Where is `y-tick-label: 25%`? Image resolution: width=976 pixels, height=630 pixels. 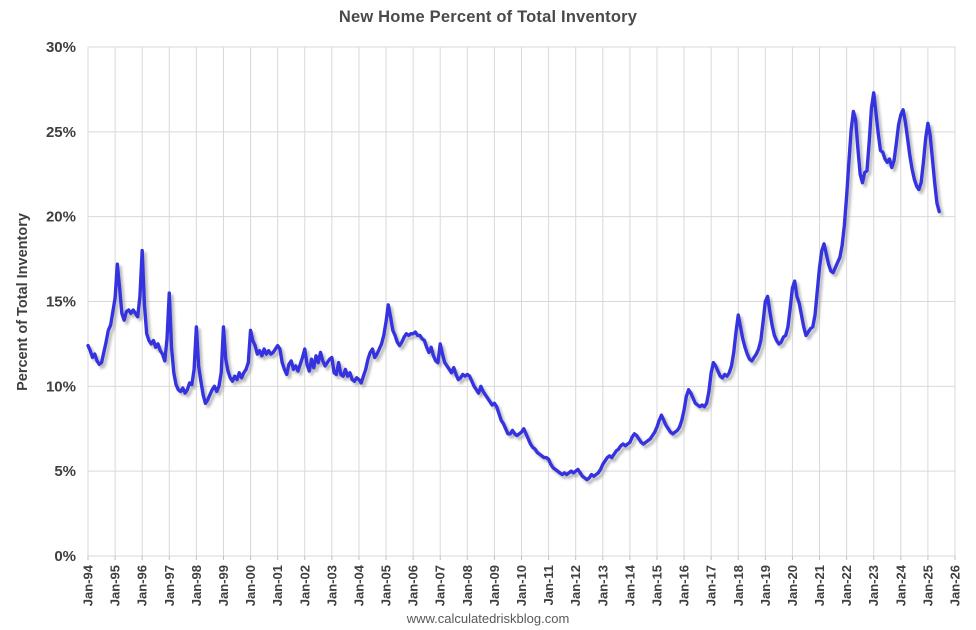 y-tick-label: 25% is located at coordinates (61, 132).